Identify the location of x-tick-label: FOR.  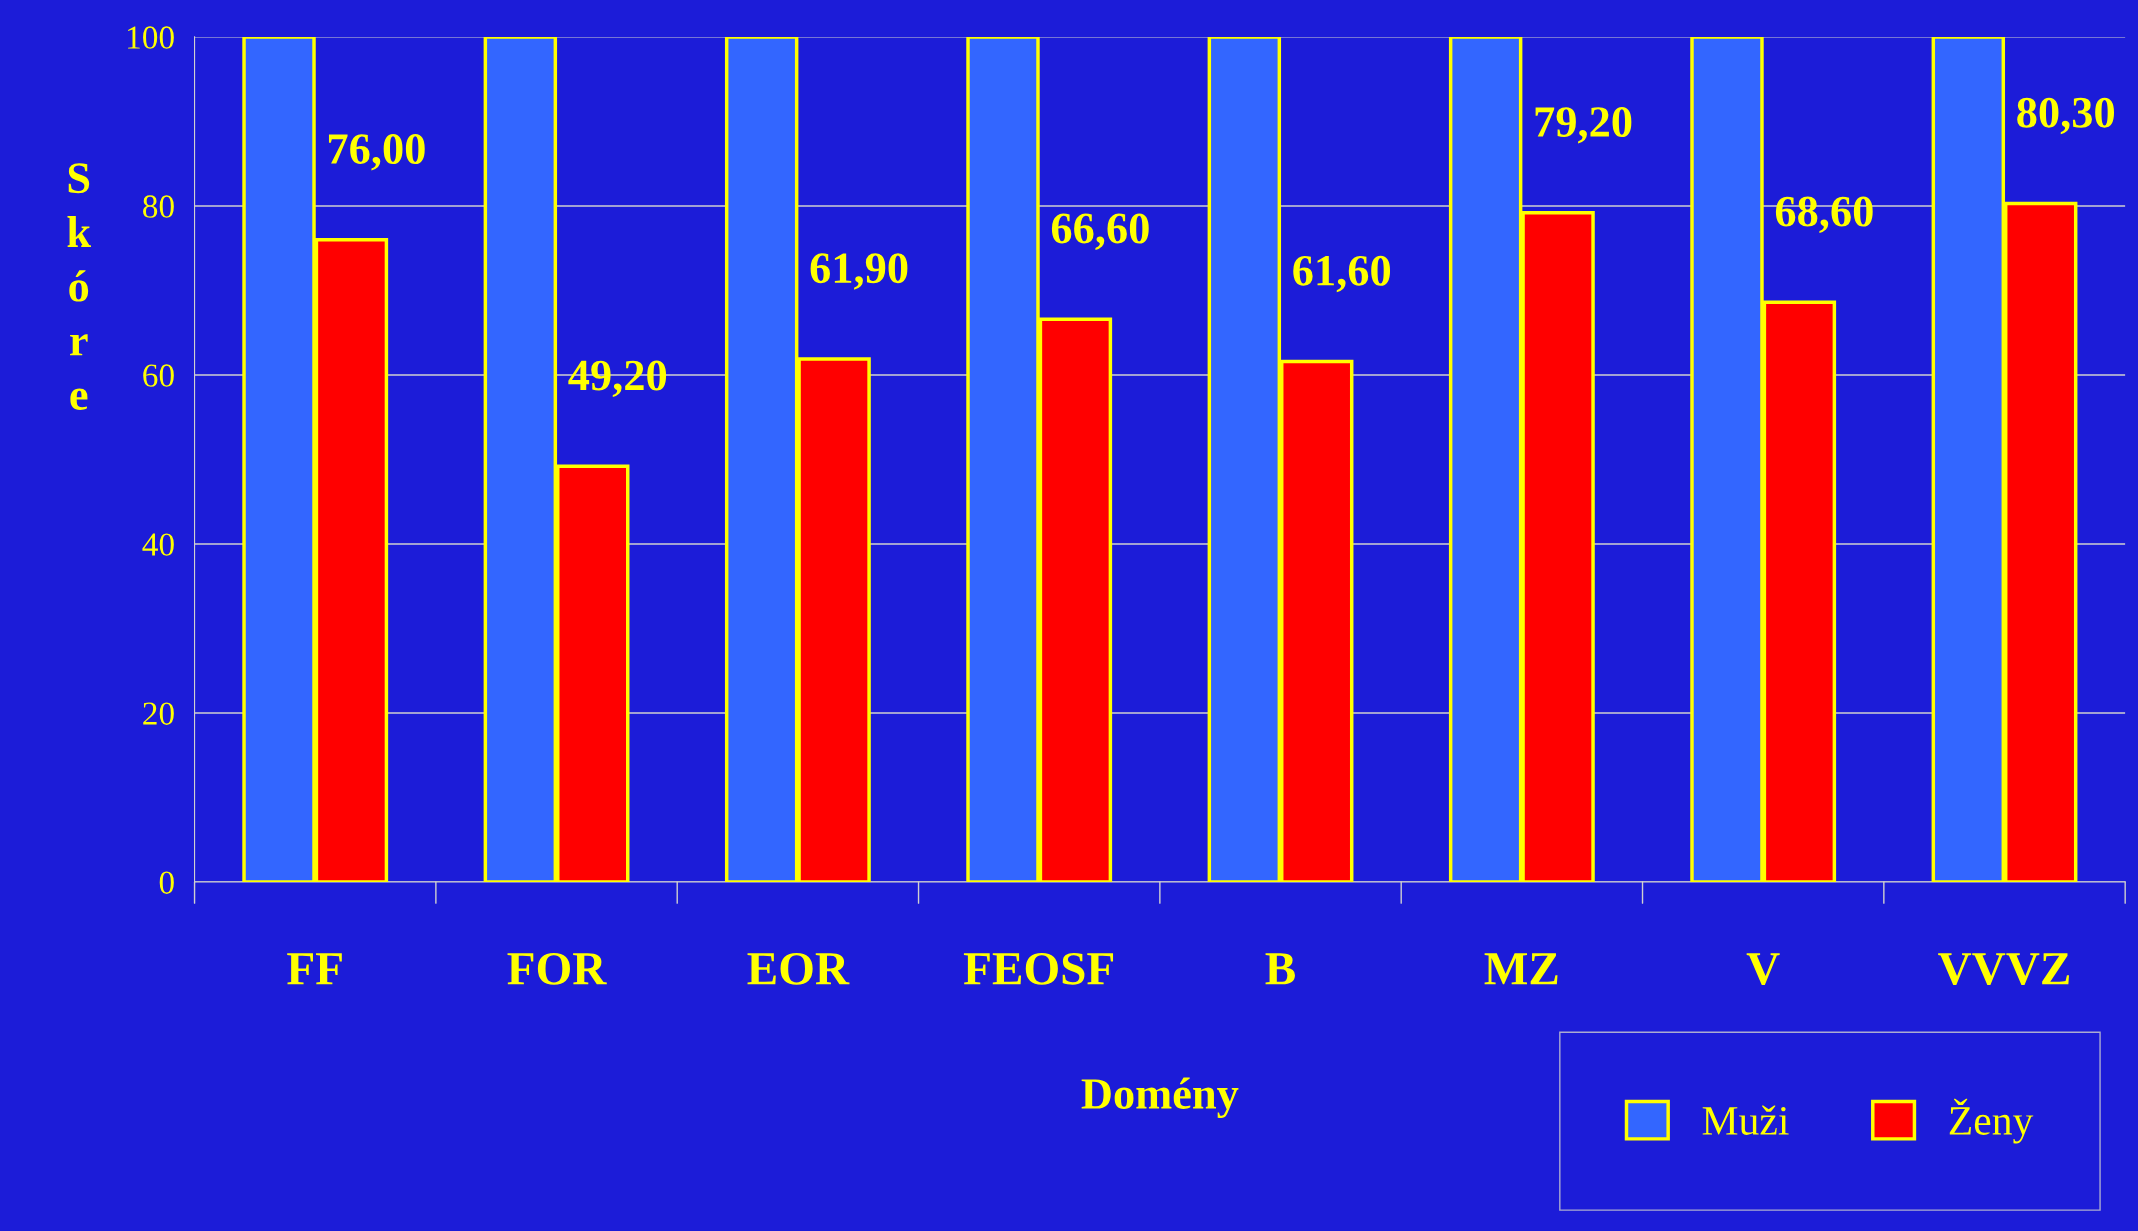
(557, 968).